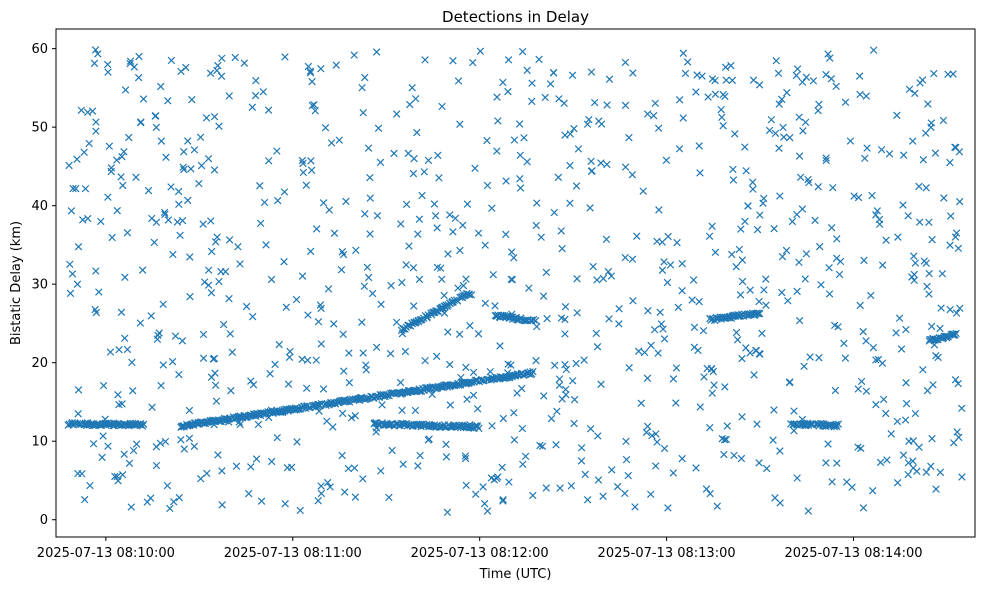 This screenshot has height=590, width=989. What do you see at coordinates (39, 49) in the screenshot?
I see `y-tick-label: 60` at bounding box center [39, 49].